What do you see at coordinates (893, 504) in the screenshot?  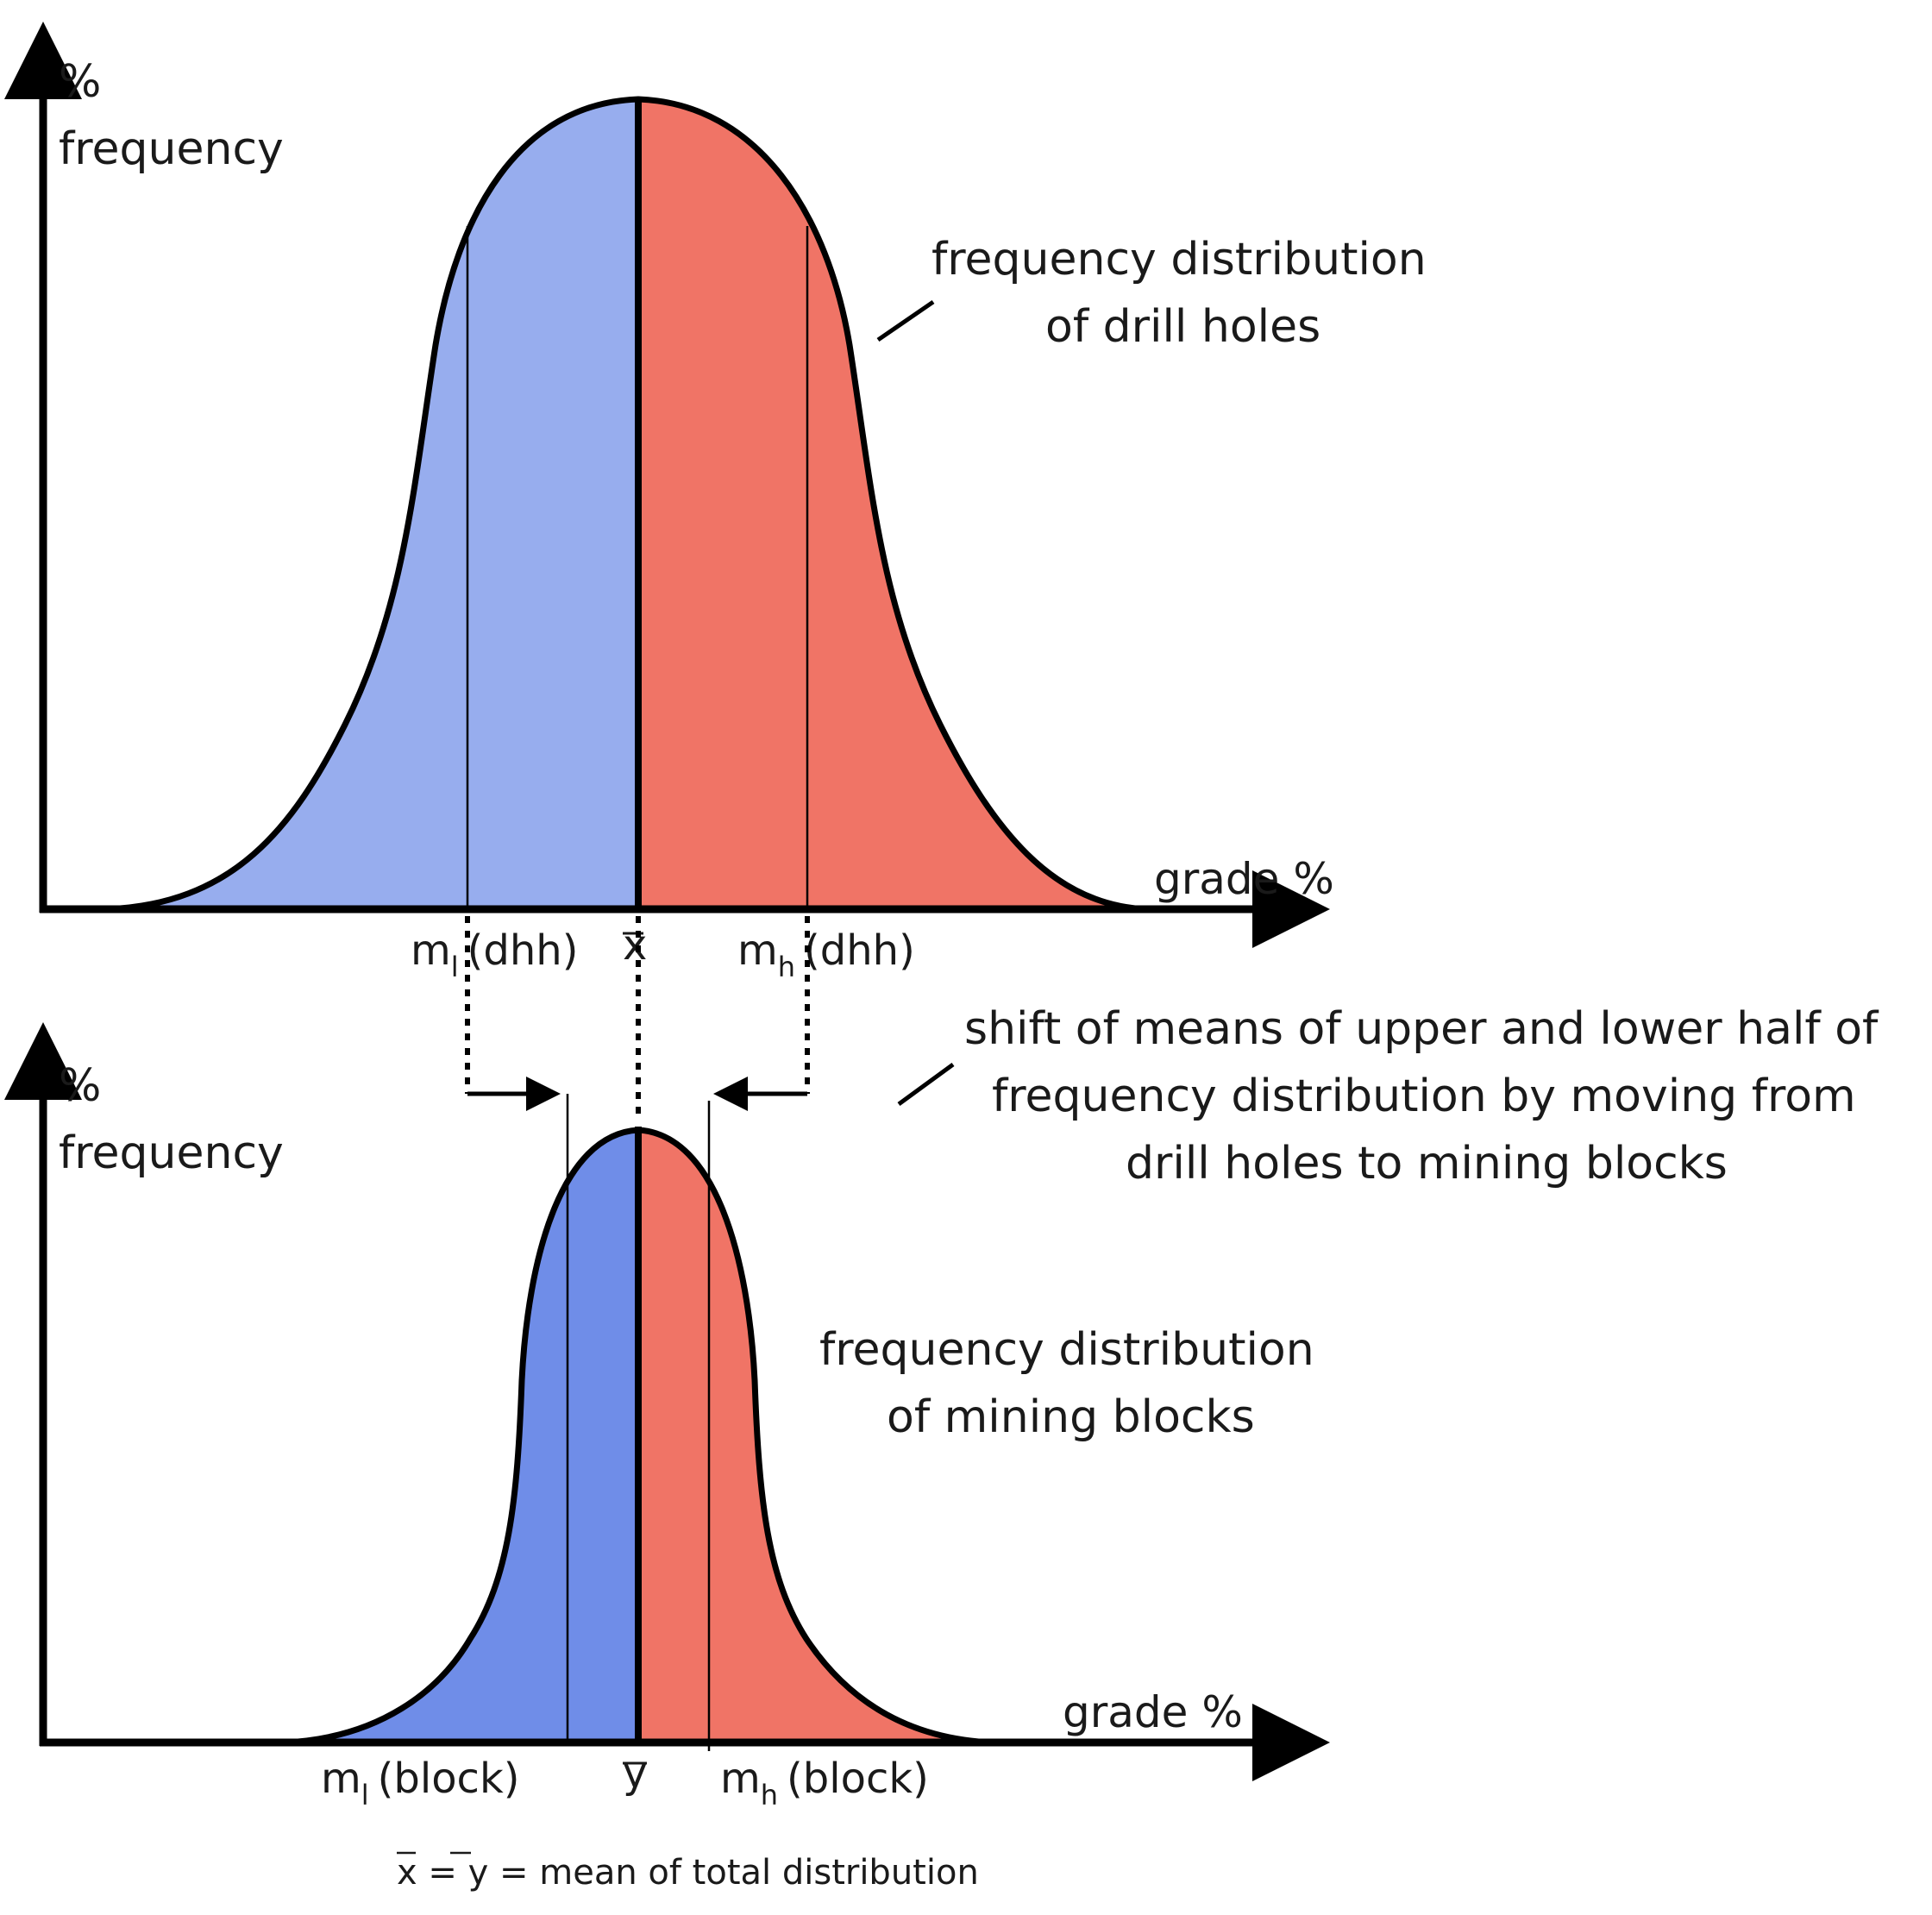 I see `top-high-half-fill` at bounding box center [893, 504].